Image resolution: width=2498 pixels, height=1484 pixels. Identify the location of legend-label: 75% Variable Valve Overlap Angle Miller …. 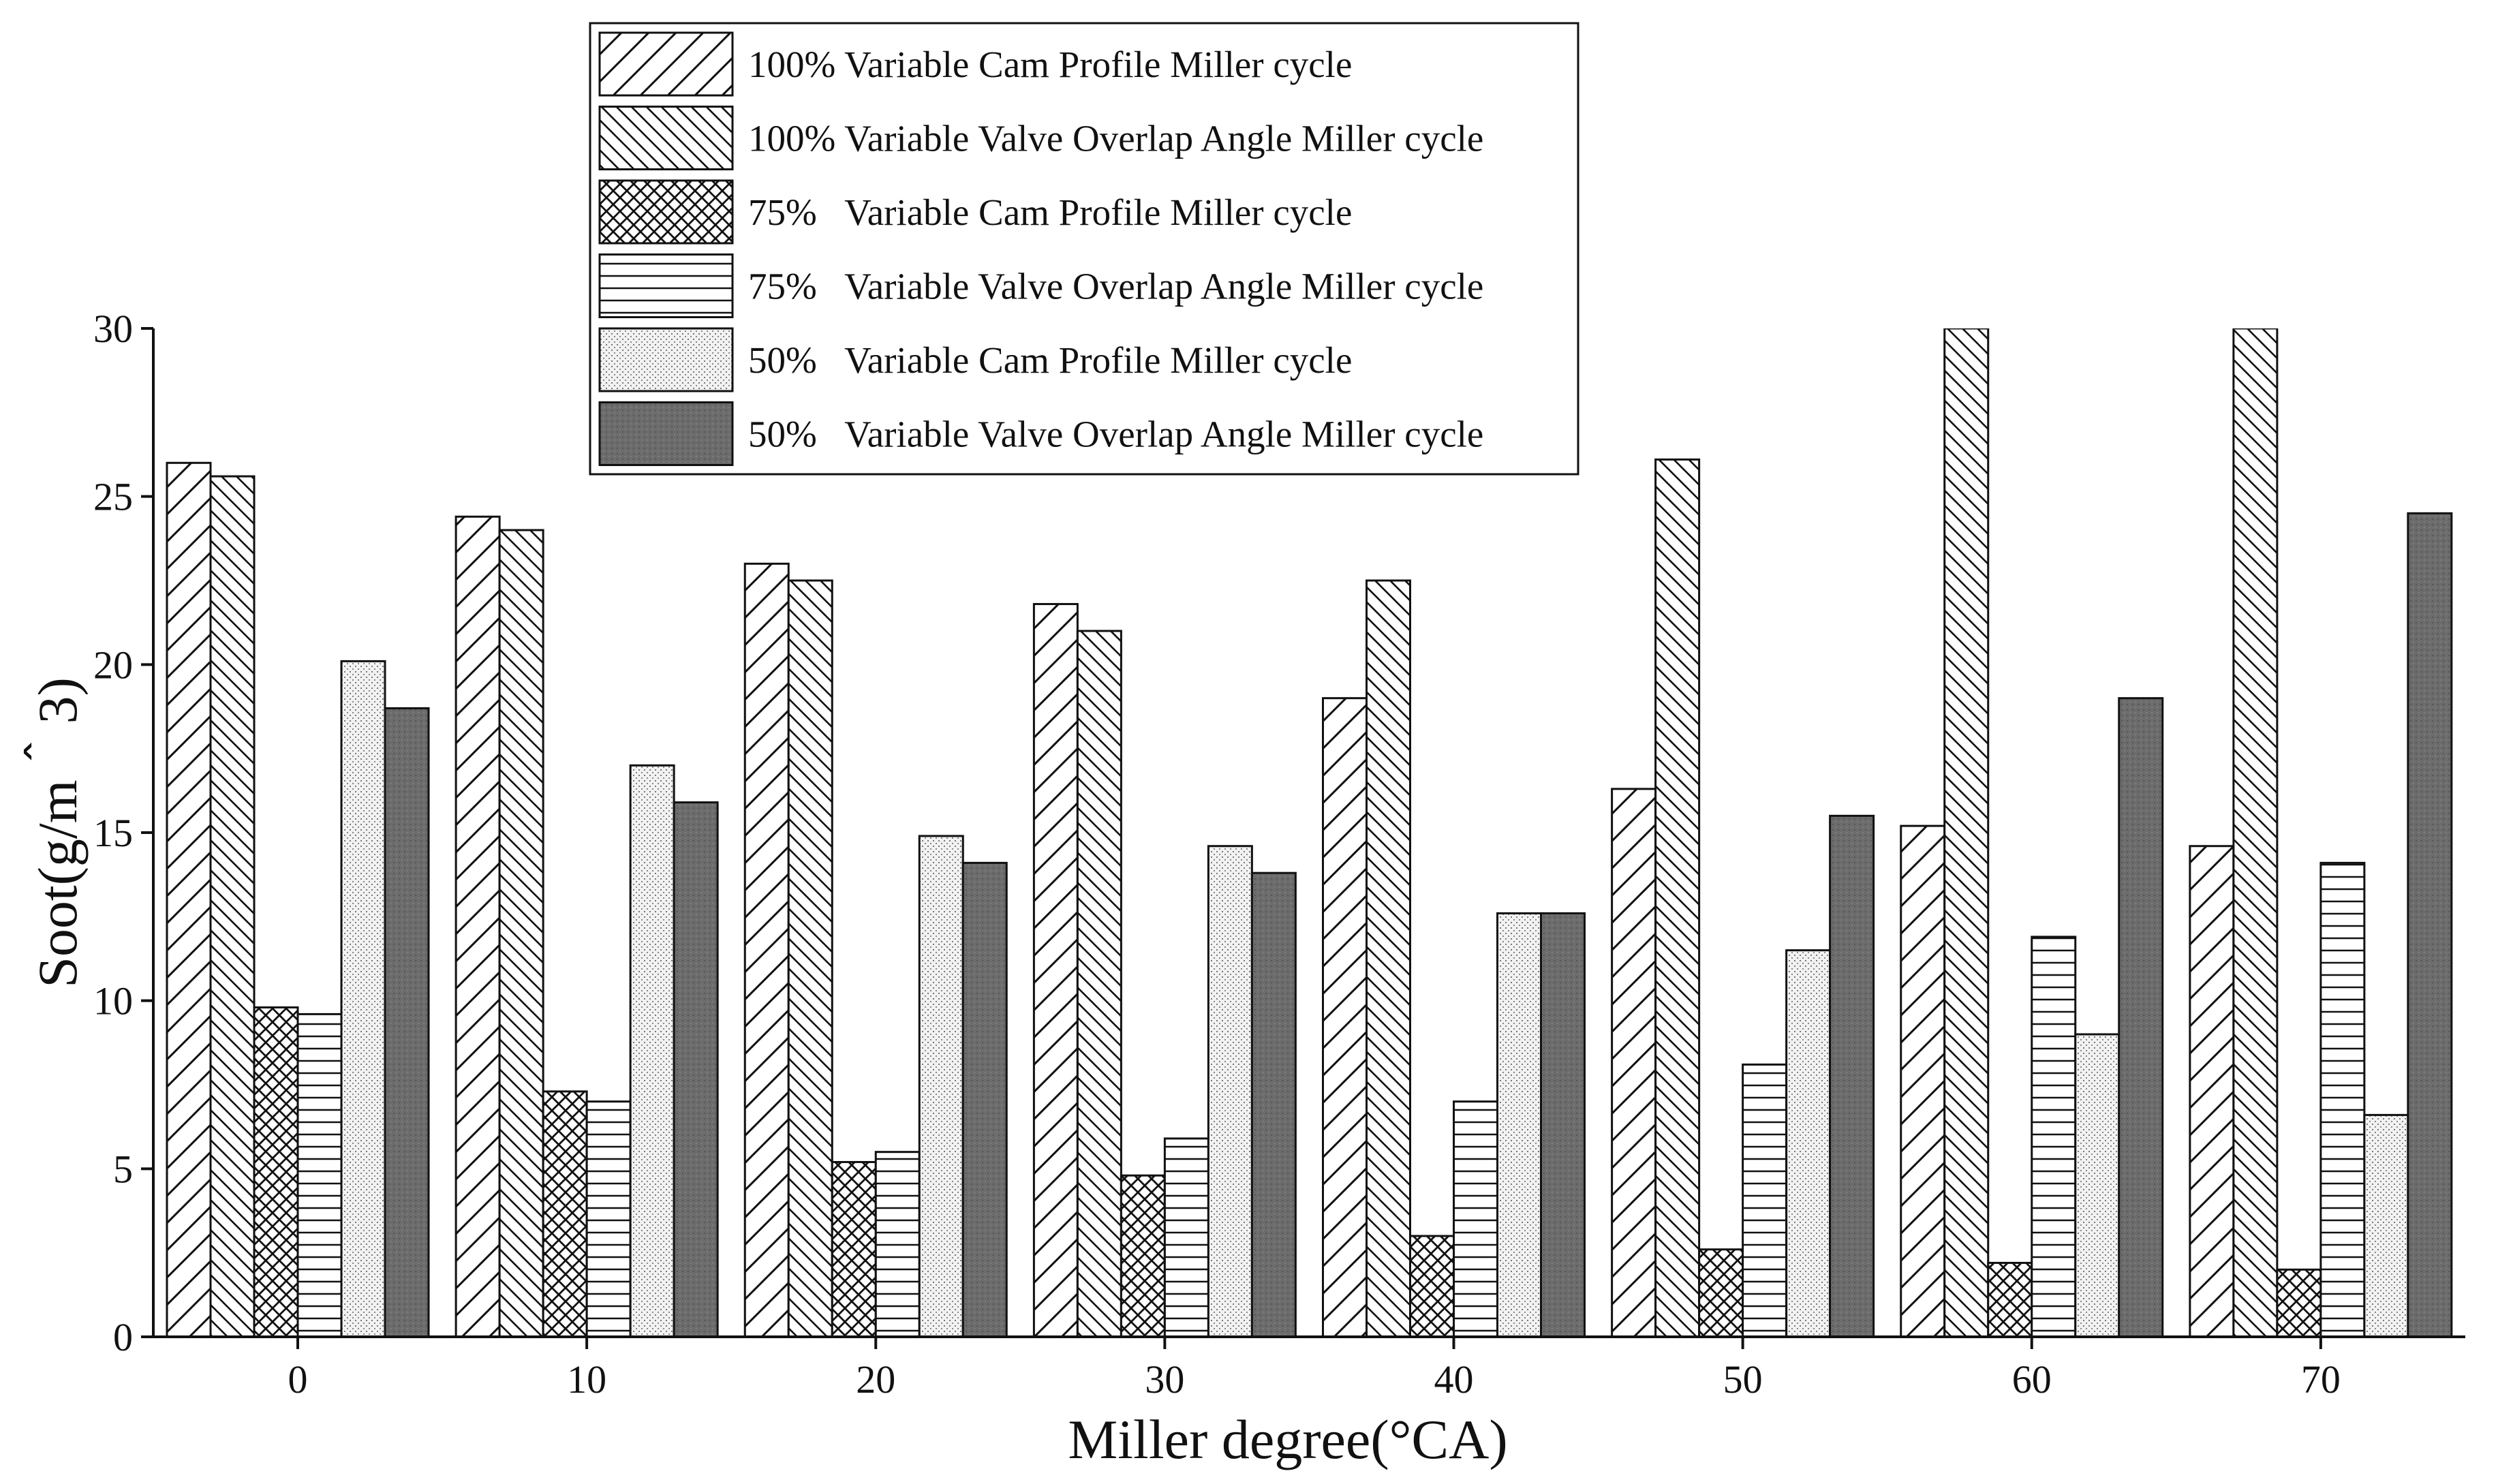
(1115, 286).